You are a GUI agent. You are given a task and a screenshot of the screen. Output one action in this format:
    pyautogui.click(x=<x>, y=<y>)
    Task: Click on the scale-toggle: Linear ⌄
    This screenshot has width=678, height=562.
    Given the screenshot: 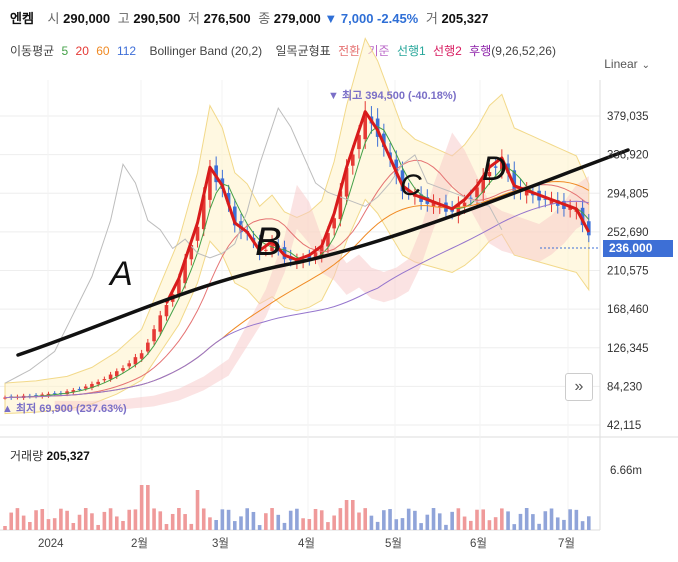 What is the action you would take?
    pyautogui.click(x=627, y=64)
    